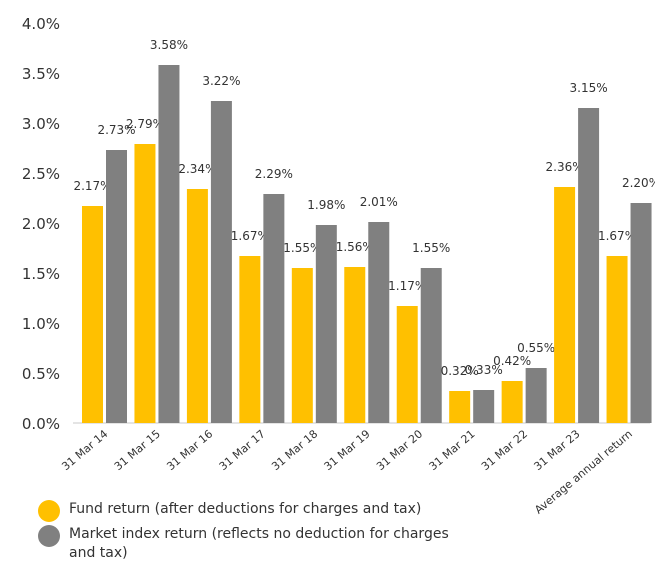 The width and height of the screenshot is (655, 566). Describe the element at coordinates (484, 370) in the screenshot. I see `market-index-data-label: 0.33%` at that location.